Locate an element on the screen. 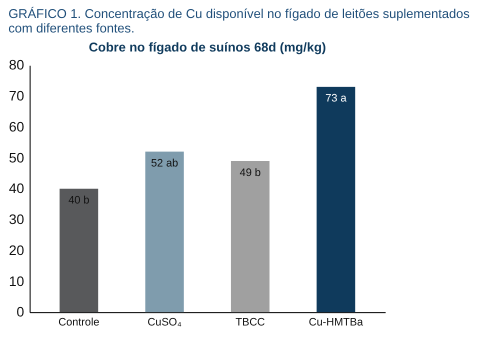 Image resolution: width=478 pixels, height=350 pixels. y-tick-label: 20 is located at coordinates (16, 250).